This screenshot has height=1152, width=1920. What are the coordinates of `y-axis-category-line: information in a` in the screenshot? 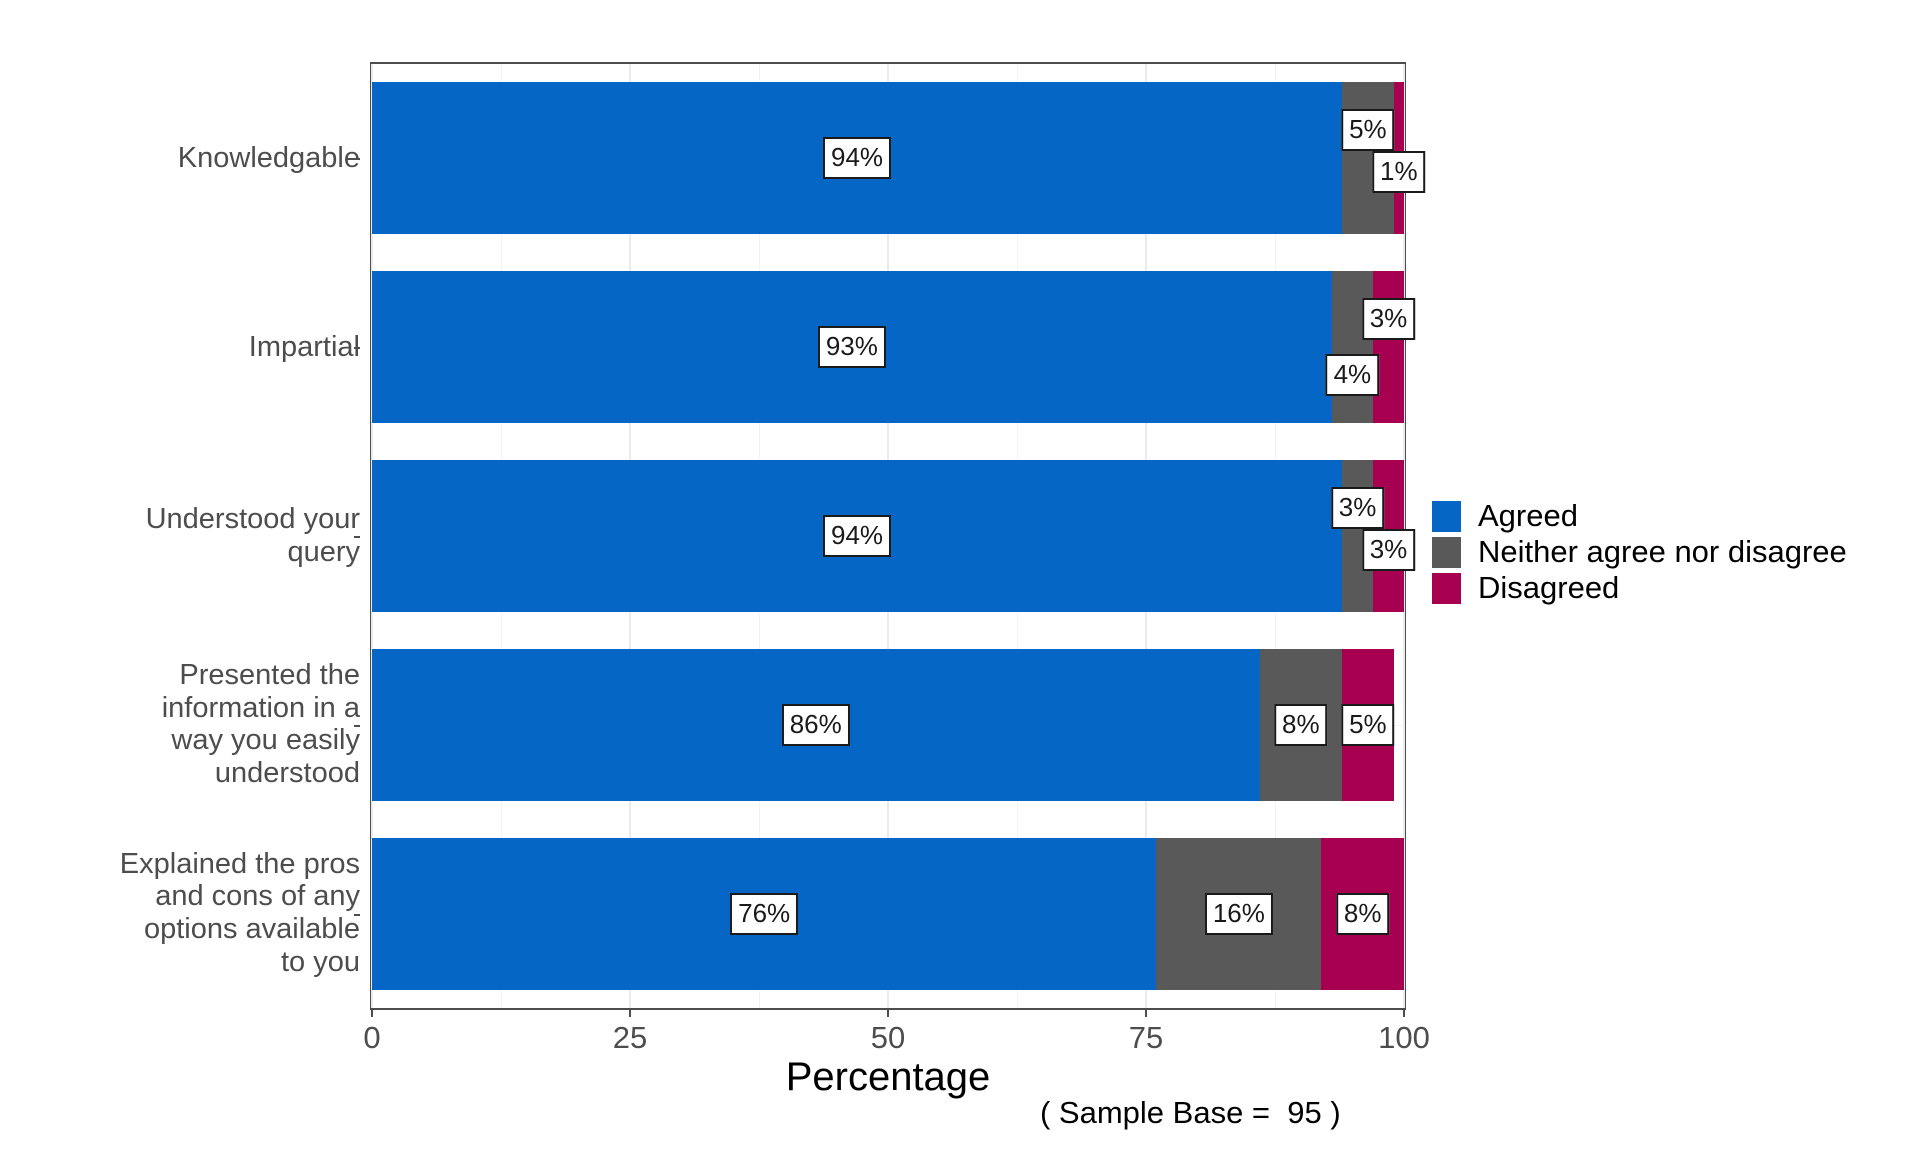 It's located at (260, 707).